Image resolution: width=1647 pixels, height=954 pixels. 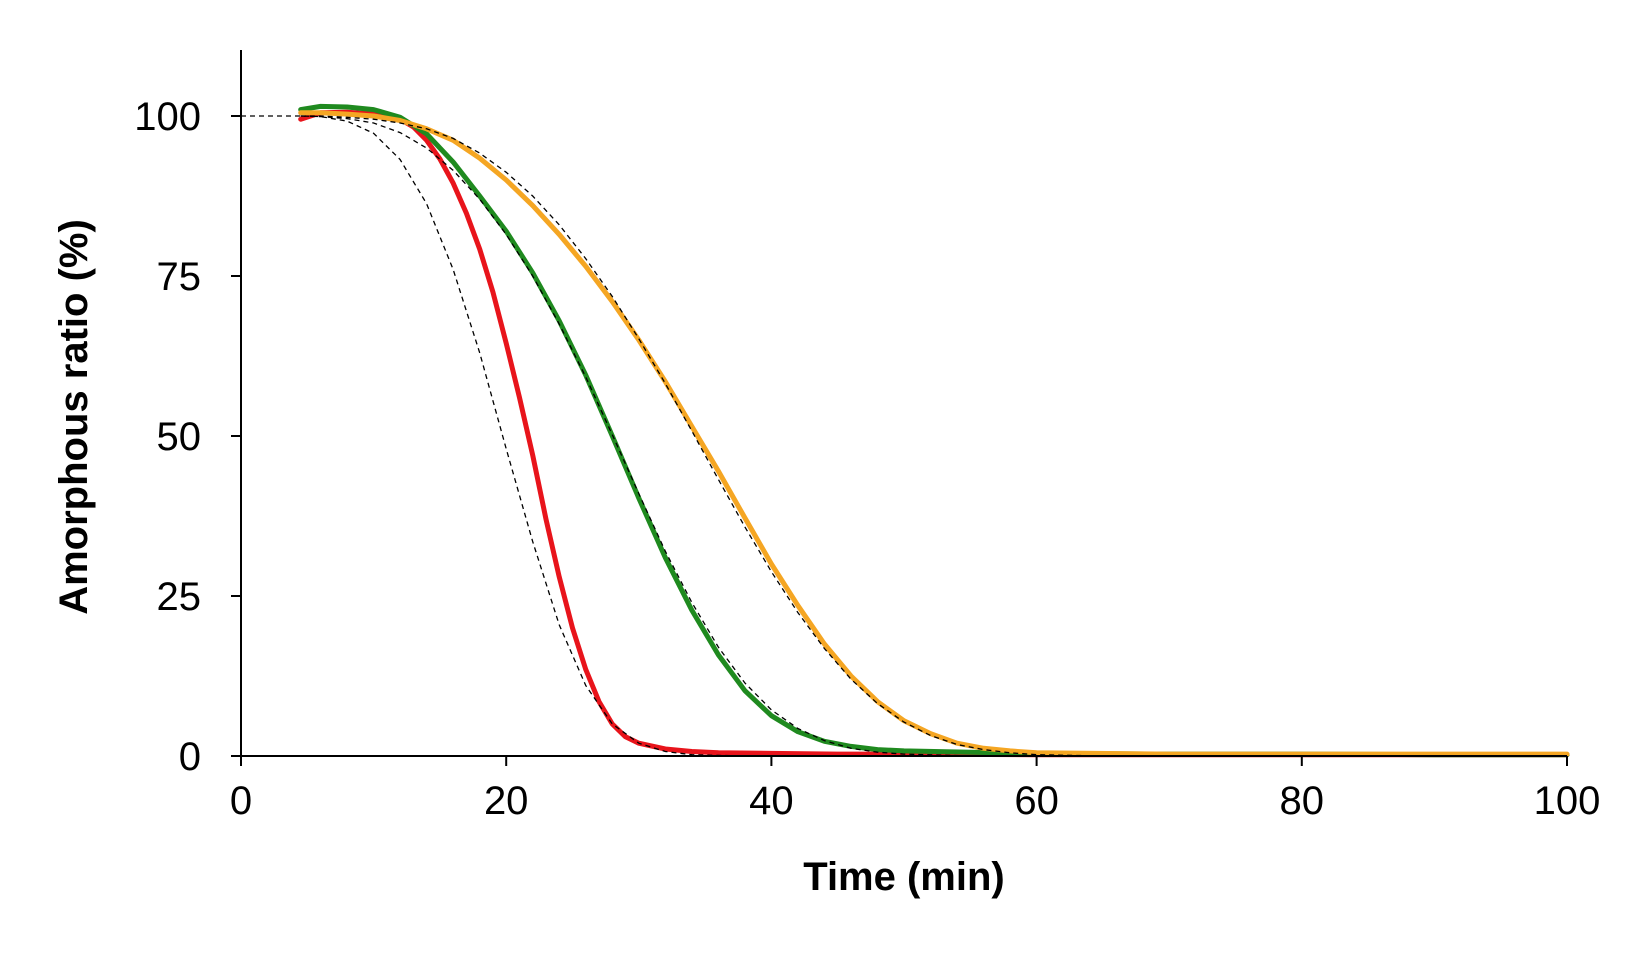 I want to click on x-tick-label: 40, so click(x=771, y=801).